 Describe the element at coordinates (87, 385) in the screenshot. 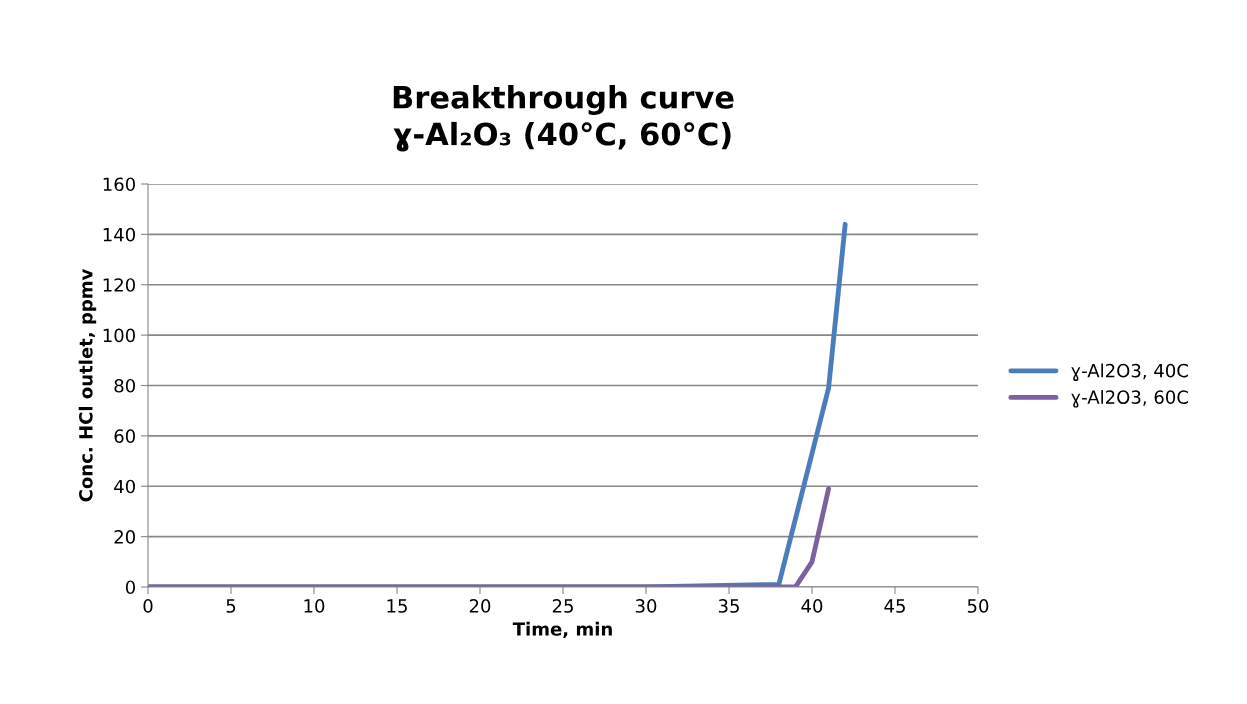

I see `y-axis-title: Conc. HCl outlet, ppmv` at that location.